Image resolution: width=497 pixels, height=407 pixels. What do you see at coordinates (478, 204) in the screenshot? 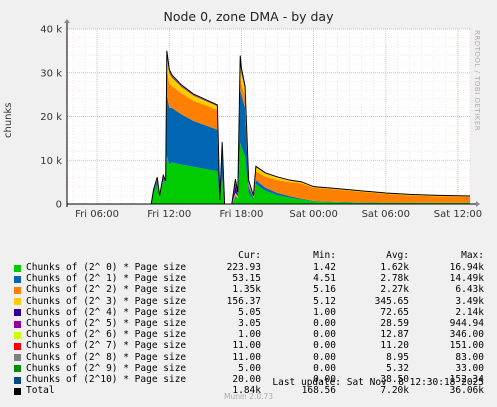
I see `x-axis-arrow` at bounding box center [478, 204].